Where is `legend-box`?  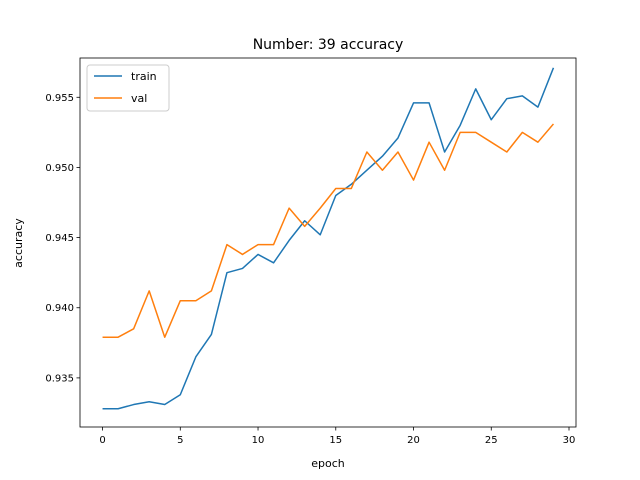
legend-box is located at coordinates (128, 88).